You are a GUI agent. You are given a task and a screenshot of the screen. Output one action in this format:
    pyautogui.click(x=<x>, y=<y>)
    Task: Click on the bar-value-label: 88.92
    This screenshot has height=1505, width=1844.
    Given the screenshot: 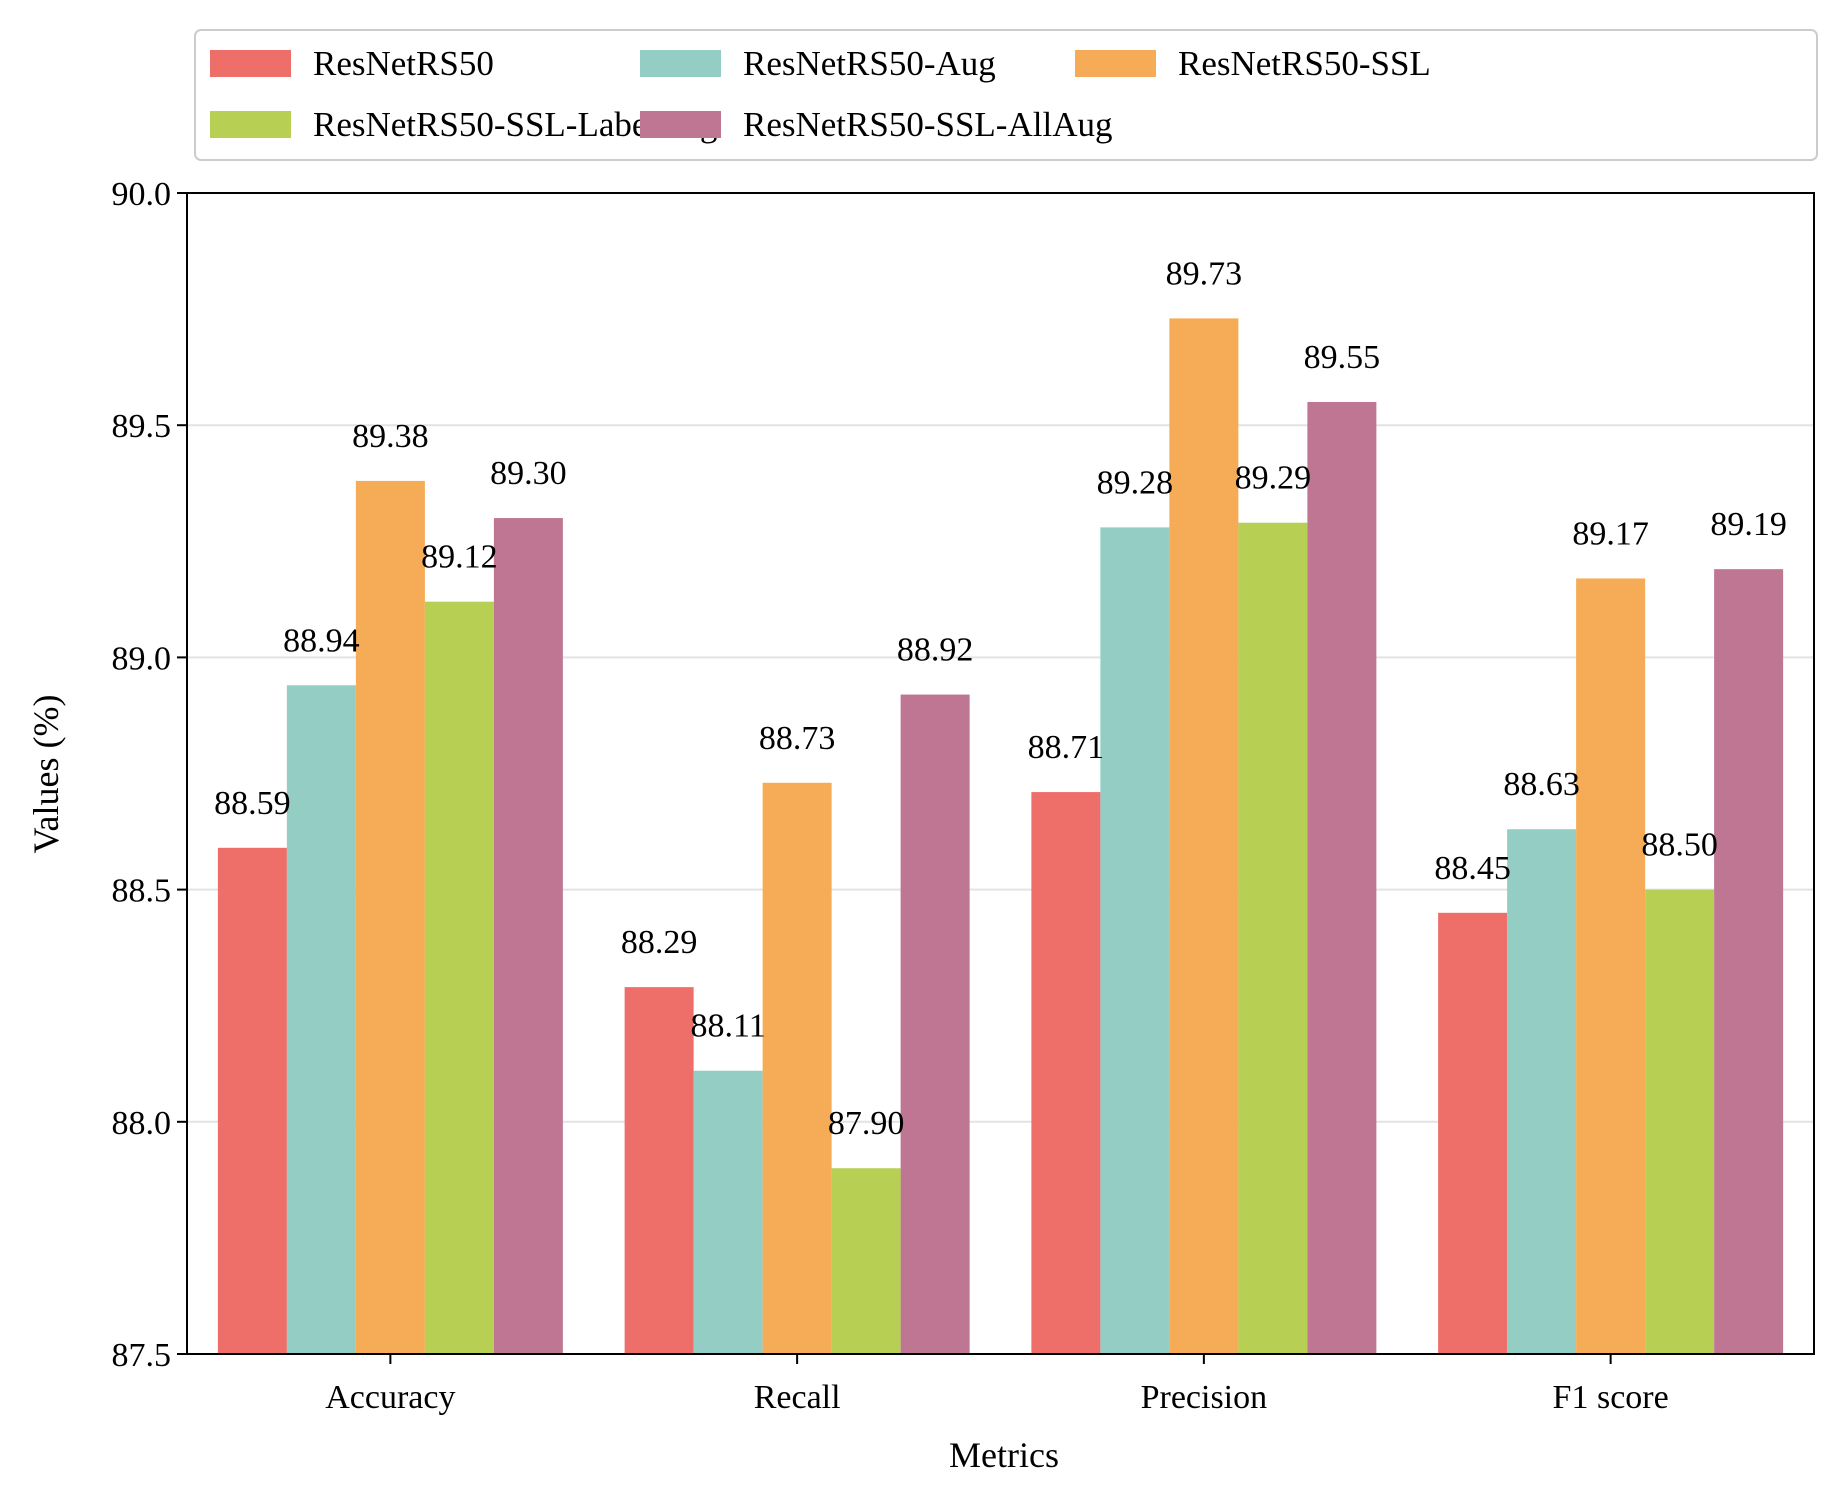 What is the action you would take?
    pyautogui.click(x=935, y=650)
    